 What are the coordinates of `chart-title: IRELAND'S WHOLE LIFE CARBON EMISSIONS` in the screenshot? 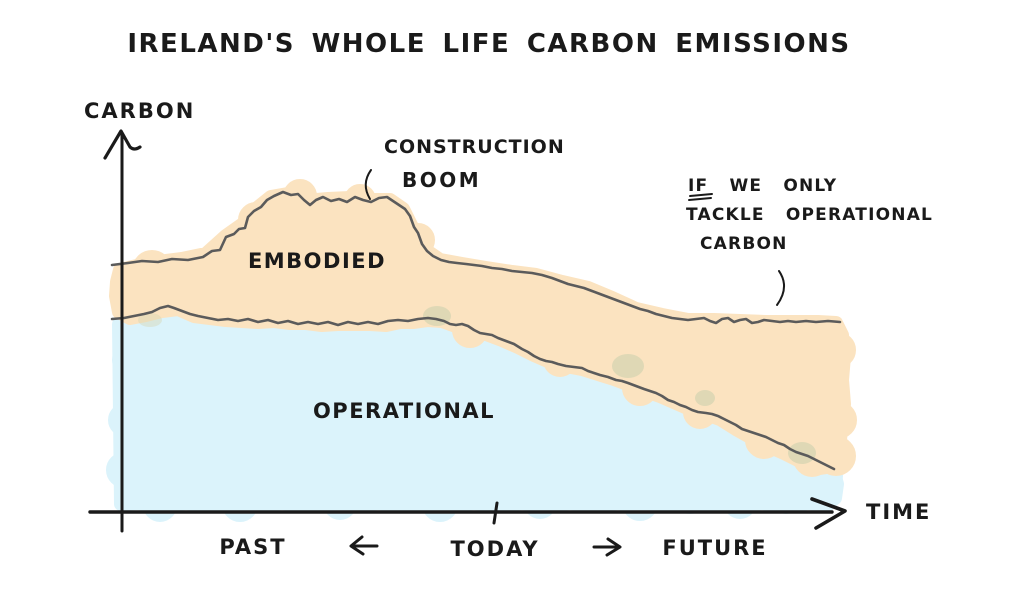 It's located at (488, 44).